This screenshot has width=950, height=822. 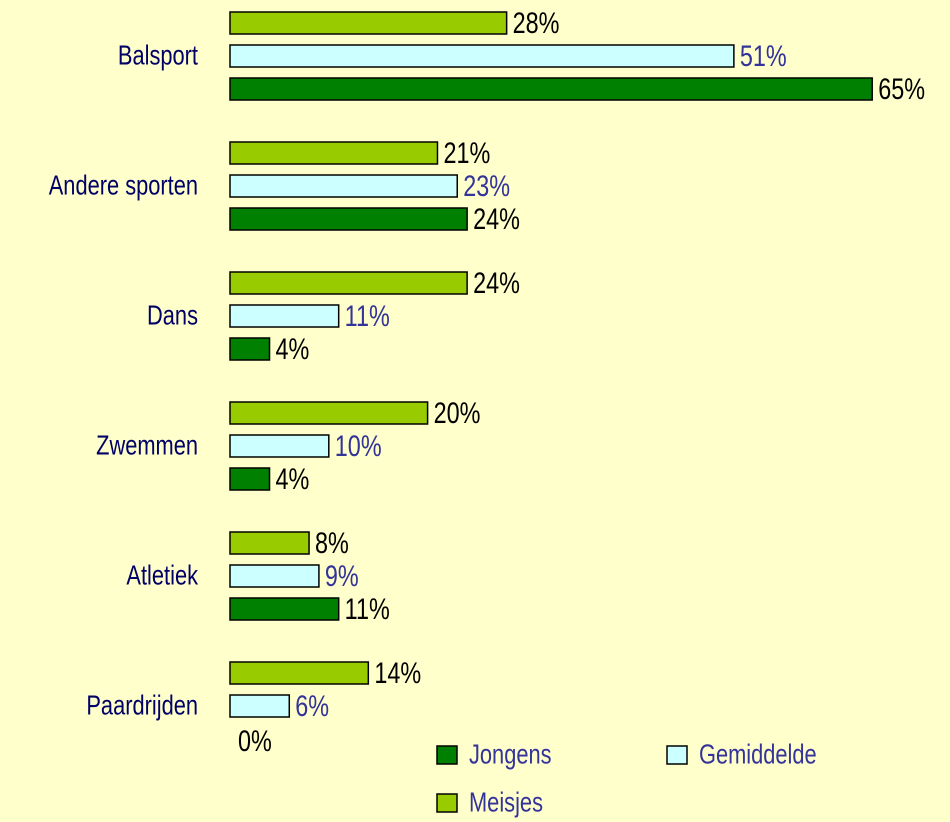 I want to click on category-label: Dans, so click(x=172, y=315).